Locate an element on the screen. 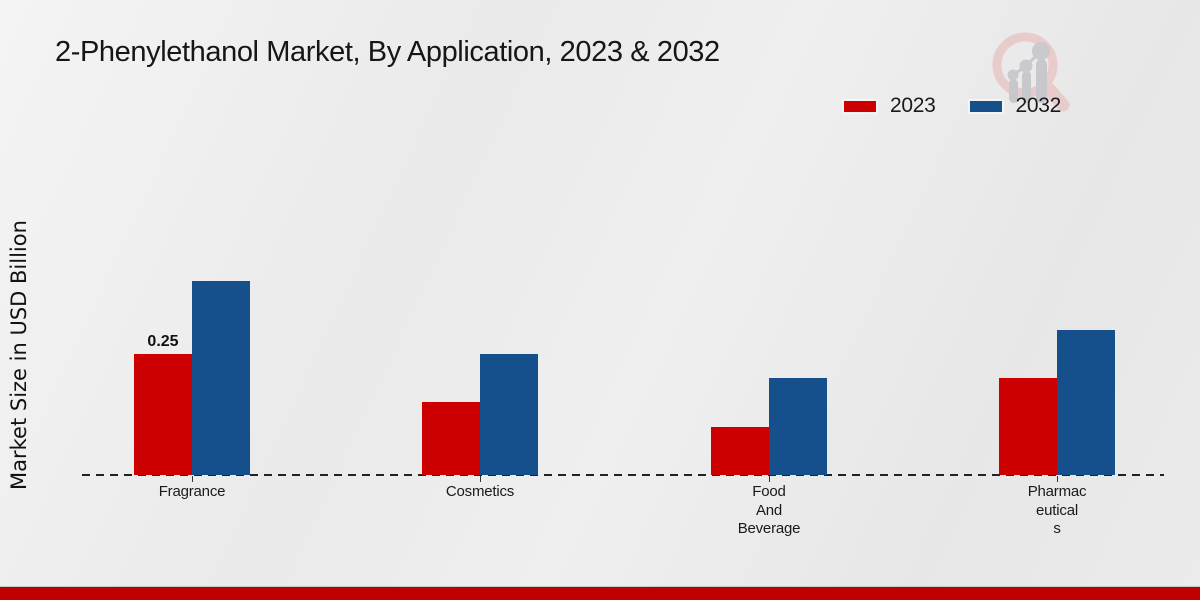  bar-2023-cosmetics is located at coordinates (451, 438).